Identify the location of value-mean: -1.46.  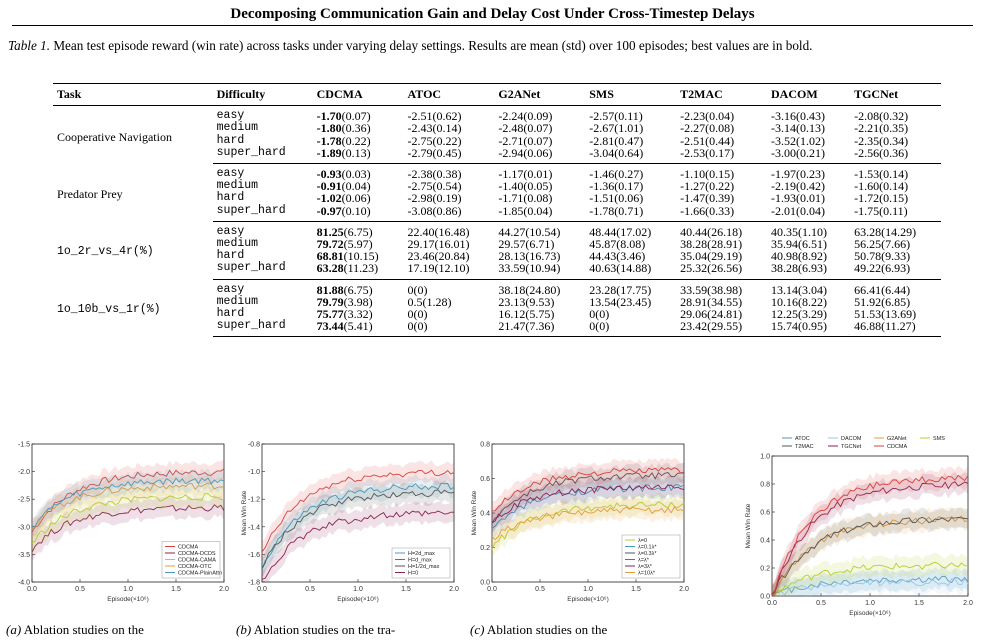
(602, 174).